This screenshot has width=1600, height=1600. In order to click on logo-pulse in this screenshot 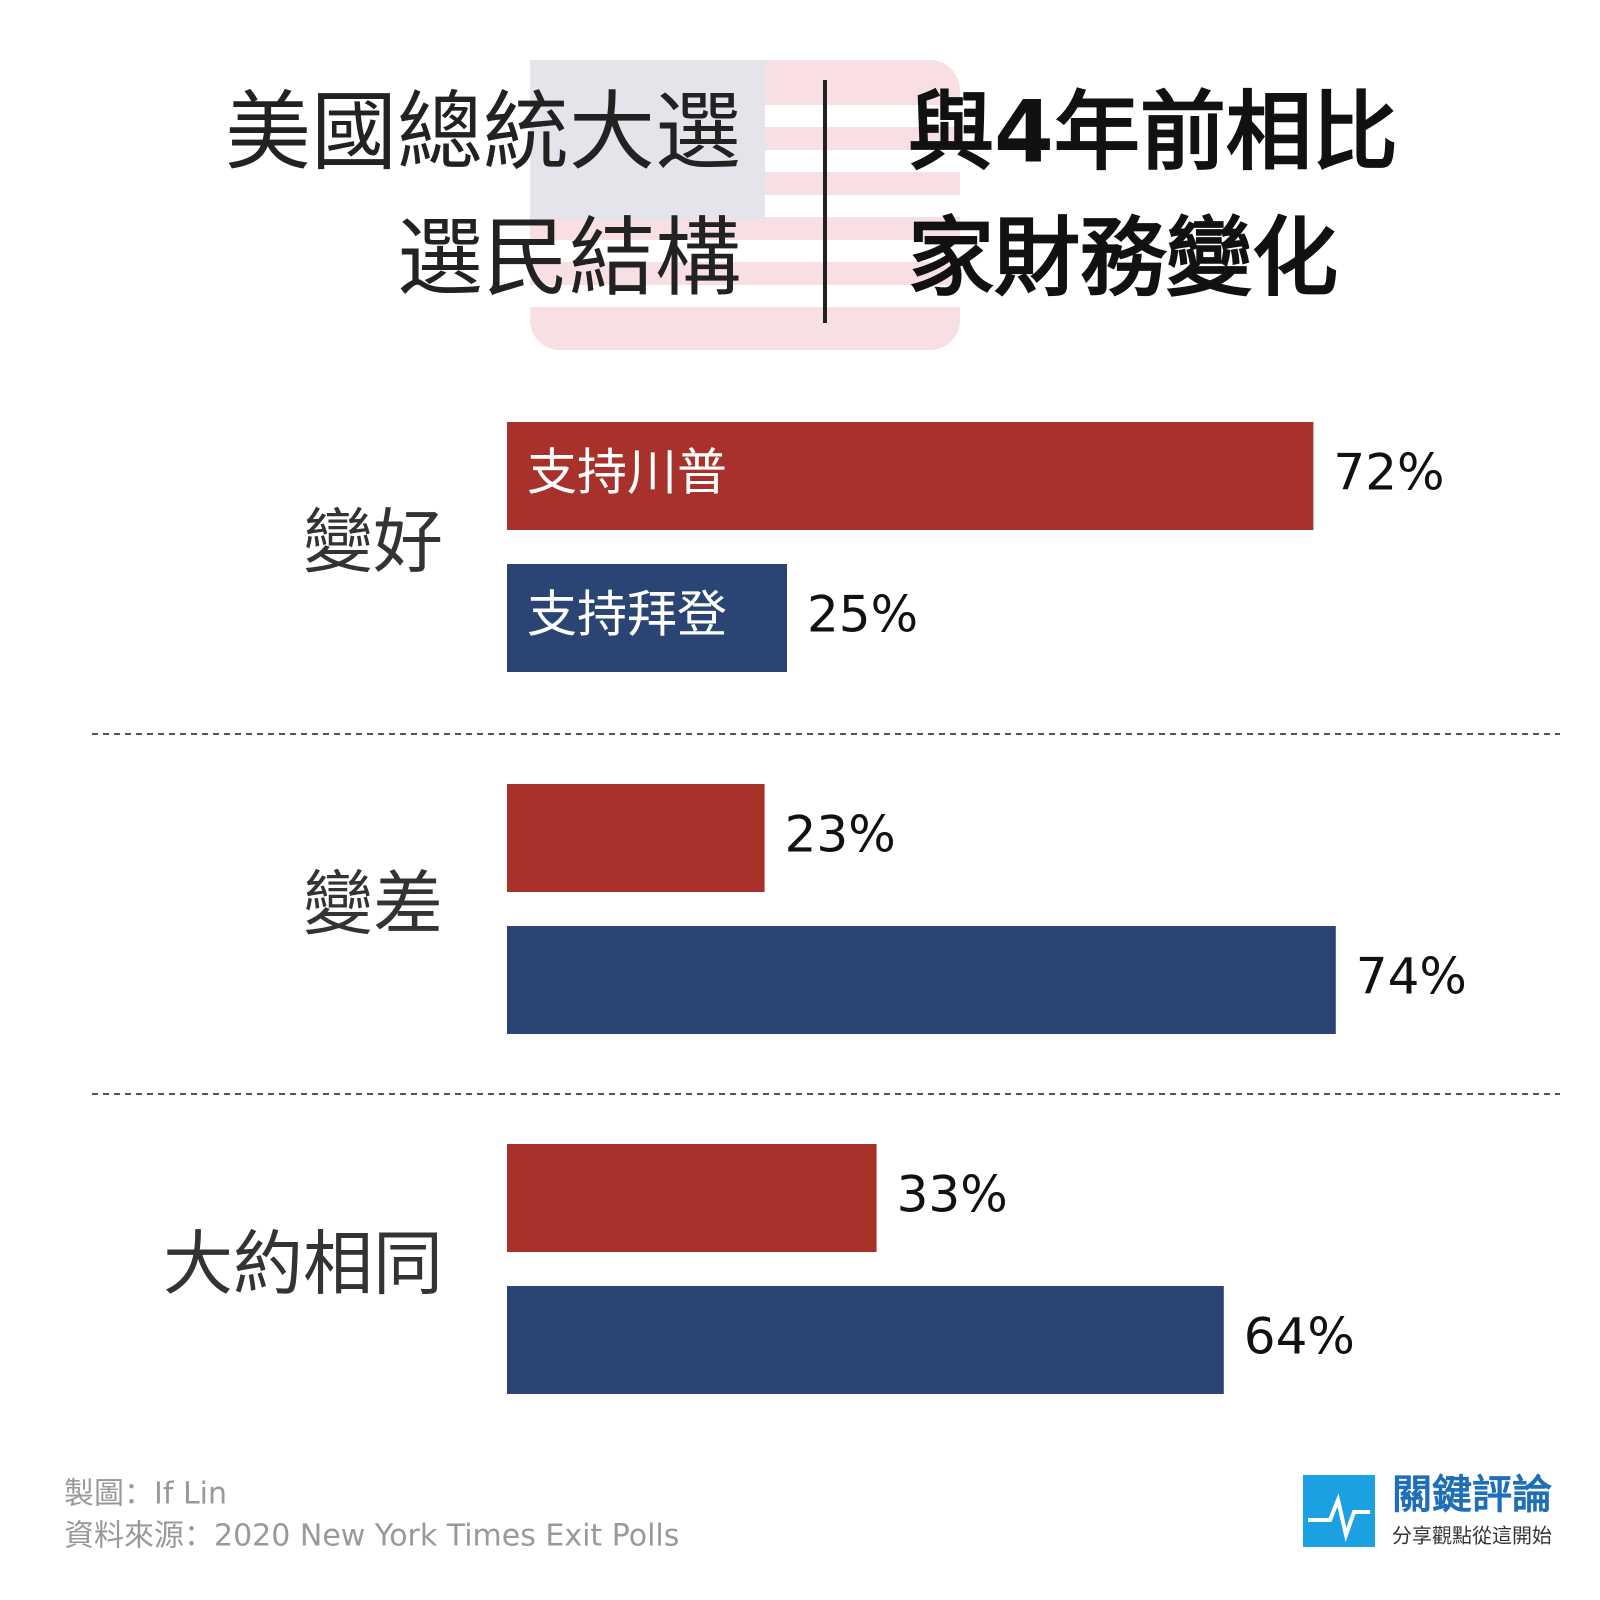, I will do `click(1339, 1518)`.